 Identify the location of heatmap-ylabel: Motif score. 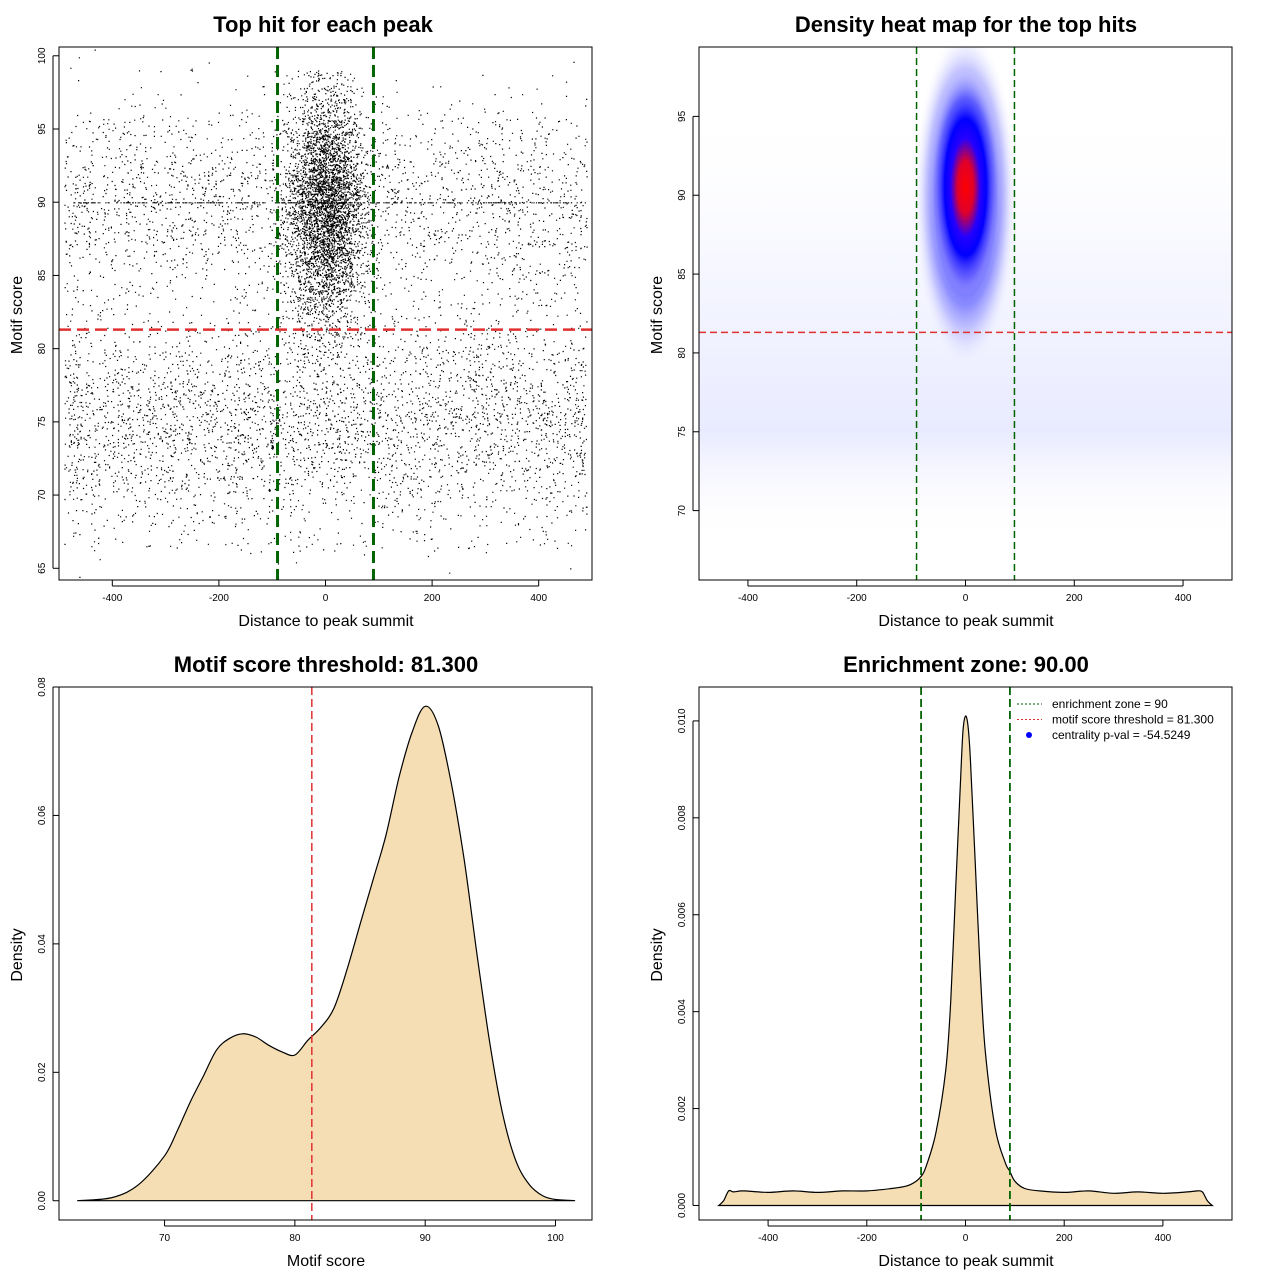
(657, 315).